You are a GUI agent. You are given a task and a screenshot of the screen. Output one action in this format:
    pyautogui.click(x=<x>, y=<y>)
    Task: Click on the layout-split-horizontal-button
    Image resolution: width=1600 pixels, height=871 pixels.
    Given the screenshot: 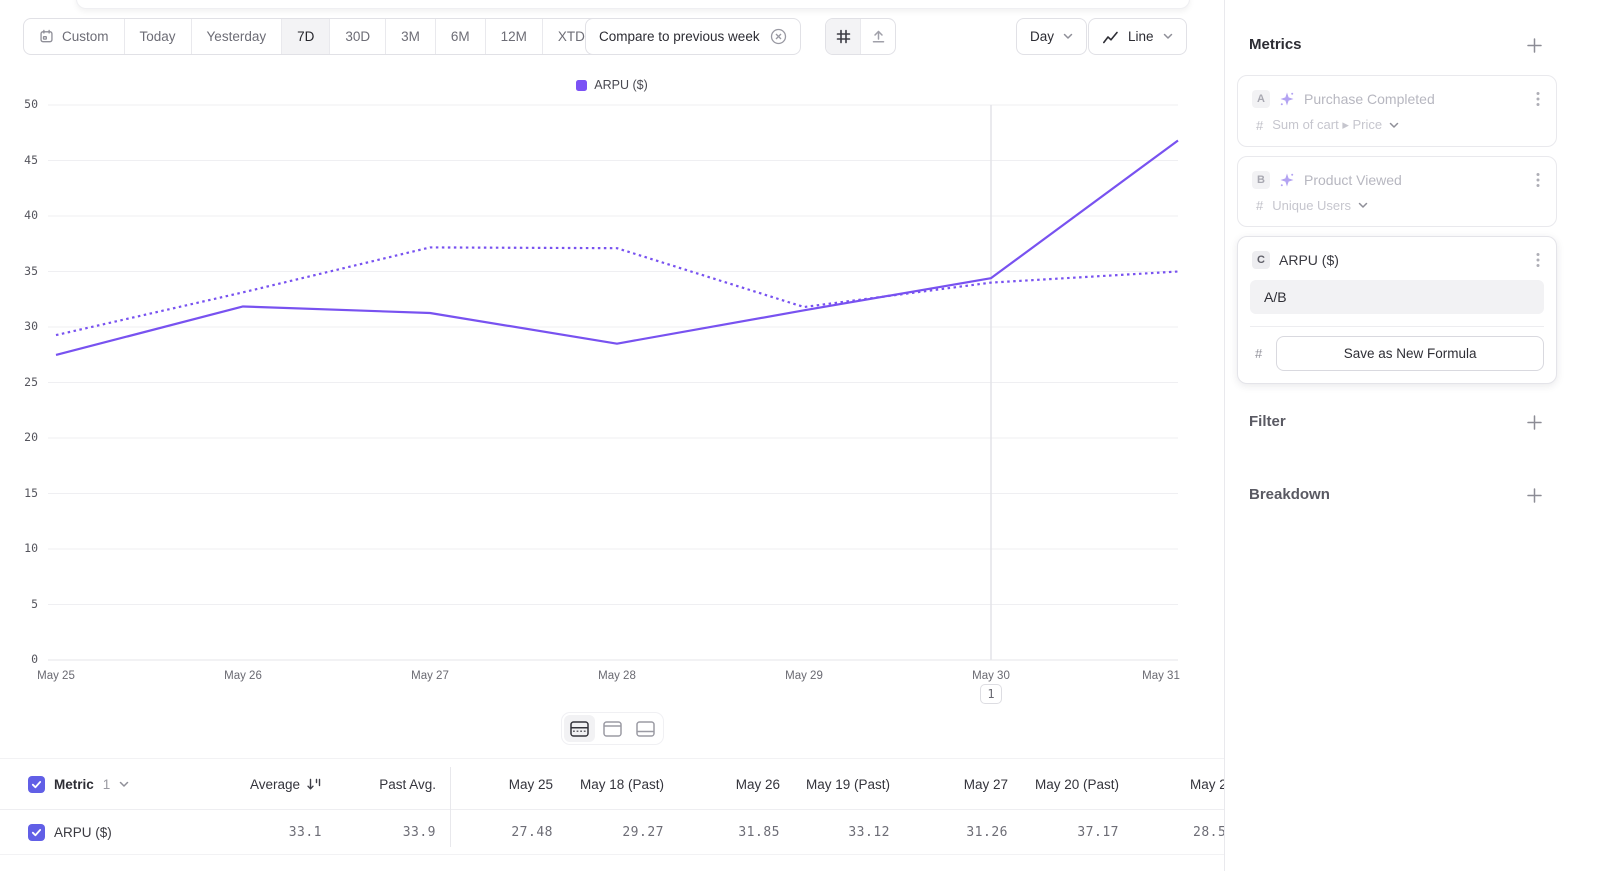 What is the action you would take?
    pyautogui.click(x=579, y=728)
    